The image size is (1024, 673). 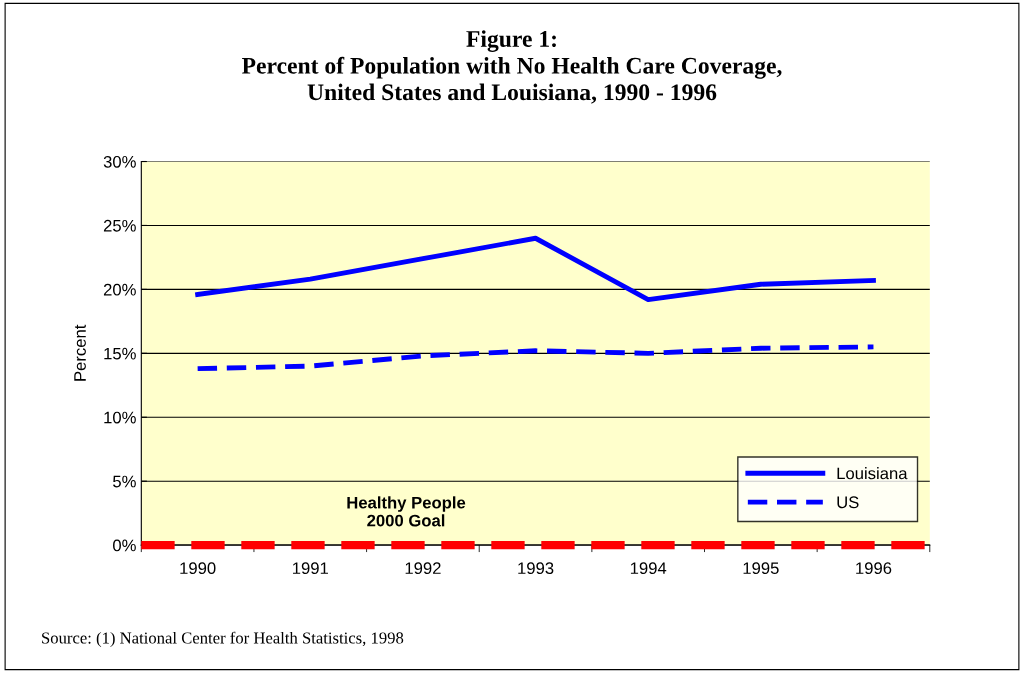 What do you see at coordinates (761, 568) in the screenshot?
I see `x-tick-label: 1995` at bounding box center [761, 568].